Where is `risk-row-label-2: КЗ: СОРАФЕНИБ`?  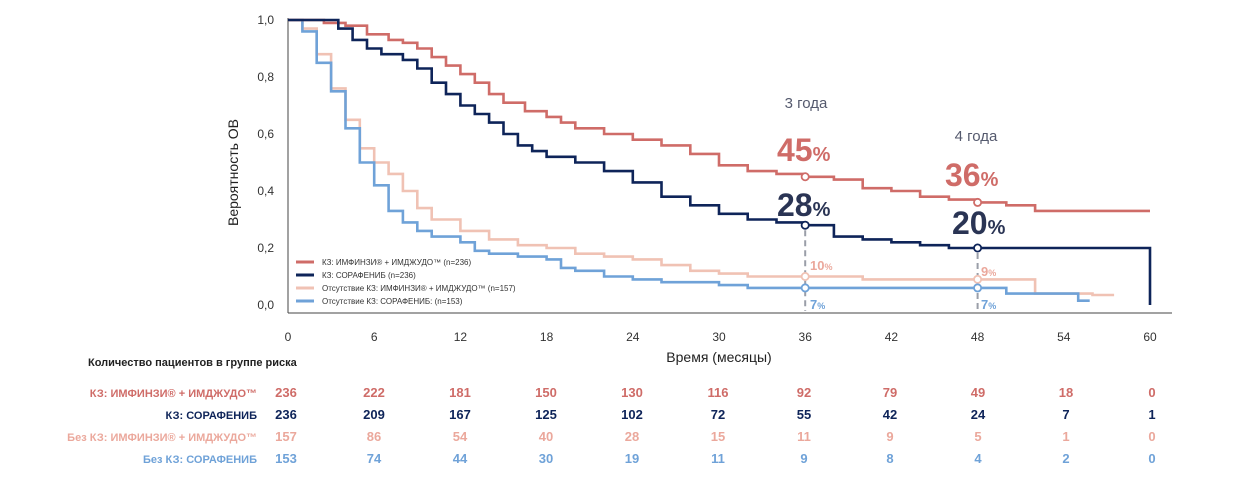 risk-row-label-2: КЗ: СОРАФЕНИБ is located at coordinates (212, 416).